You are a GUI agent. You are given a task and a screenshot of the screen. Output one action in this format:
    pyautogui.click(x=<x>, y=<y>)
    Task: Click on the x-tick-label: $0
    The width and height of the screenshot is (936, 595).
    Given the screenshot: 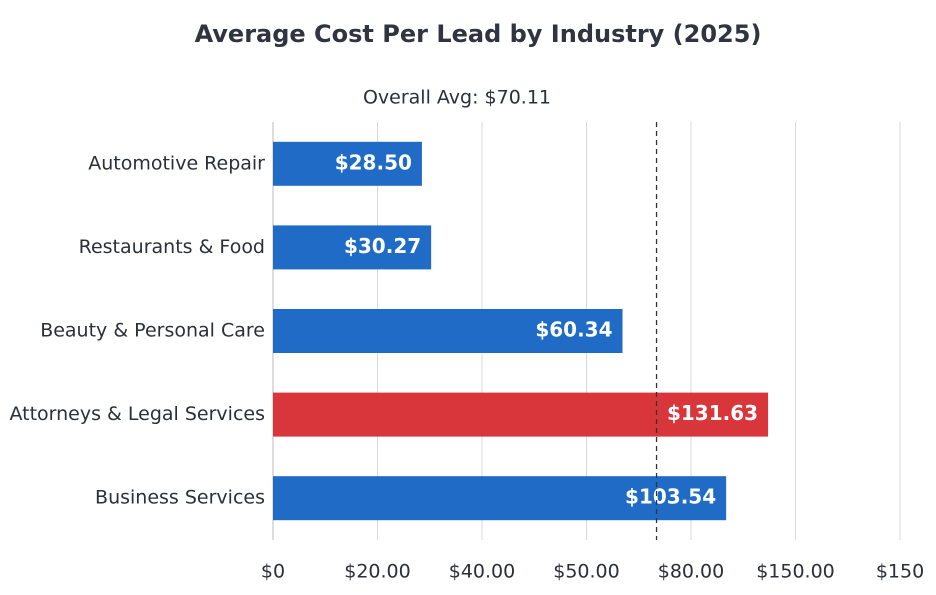 What is the action you would take?
    pyautogui.click(x=273, y=572)
    